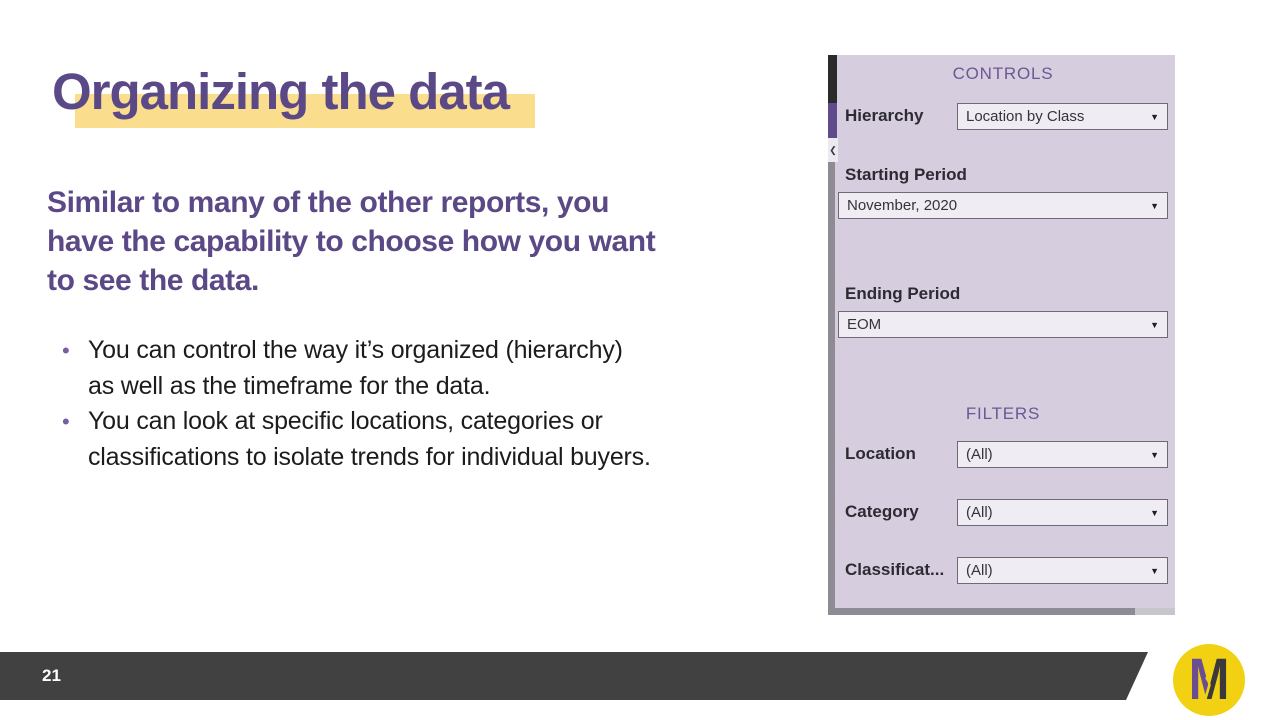 This screenshot has width=1280, height=720. Describe the element at coordinates (1209, 680) in the screenshot. I see `brand-logo: M M` at that location.